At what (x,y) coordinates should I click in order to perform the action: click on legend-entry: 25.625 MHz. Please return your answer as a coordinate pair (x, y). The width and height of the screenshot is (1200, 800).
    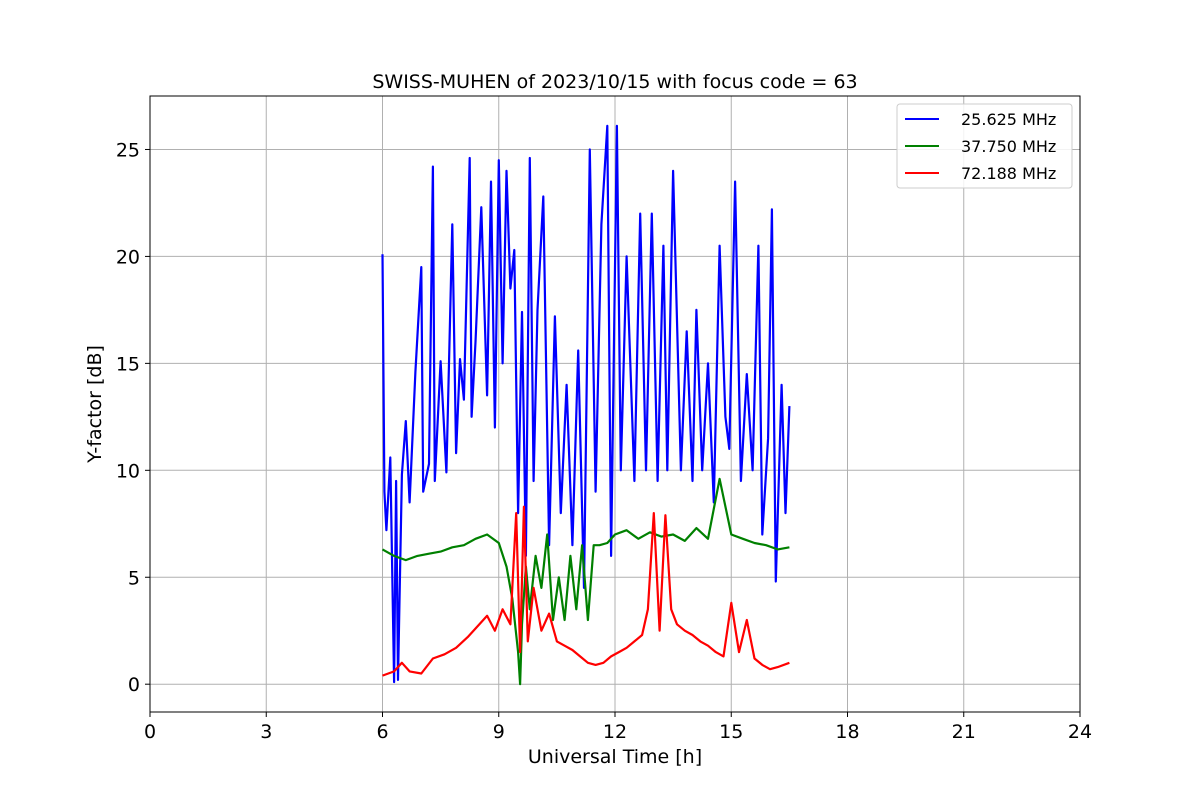
    Looking at the image, I should click on (1008, 119).